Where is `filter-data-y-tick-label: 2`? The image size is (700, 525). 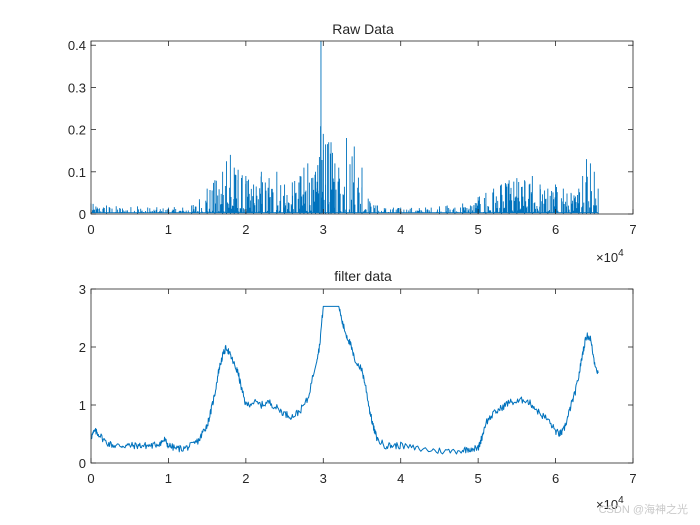
filter-data-y-tick-label: 2 is located at coordinates (82, 347).